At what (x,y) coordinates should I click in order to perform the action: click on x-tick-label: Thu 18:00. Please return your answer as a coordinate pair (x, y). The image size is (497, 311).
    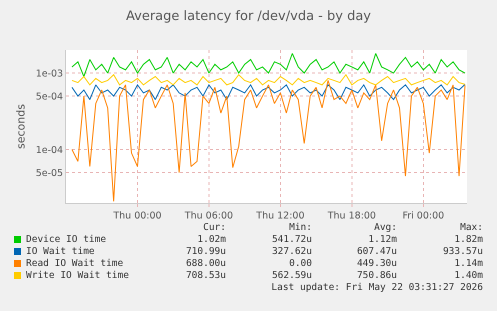
    Looking at the image, I should click on (351, 216).